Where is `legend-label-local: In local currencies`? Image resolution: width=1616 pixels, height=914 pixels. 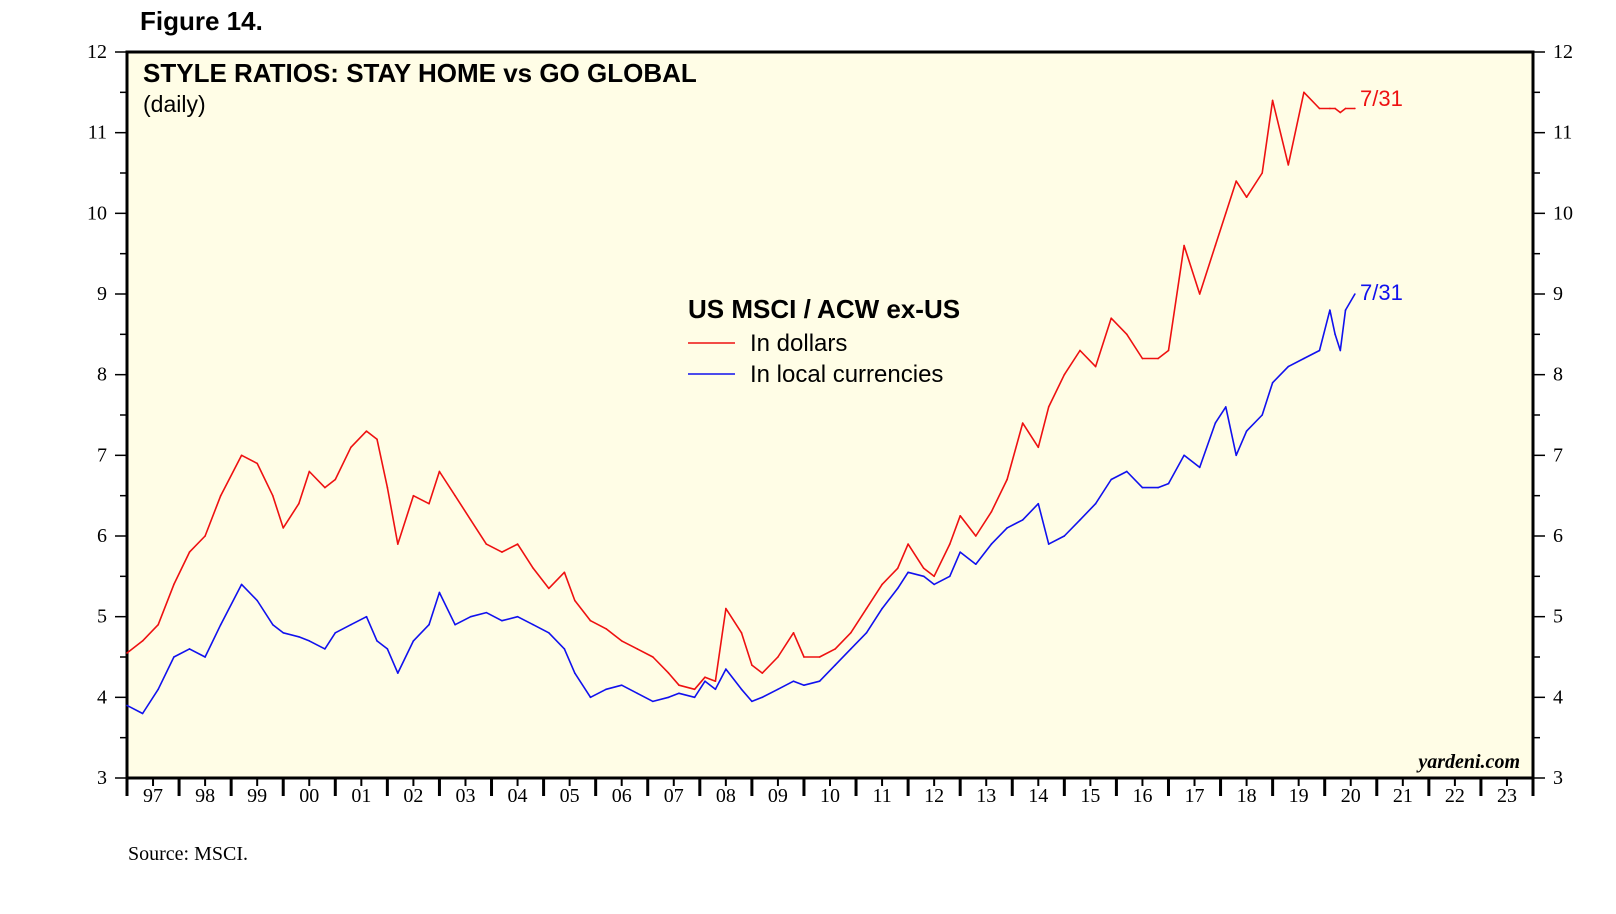 legend-label-local: In local currencies is located at coordinates (846, 374).